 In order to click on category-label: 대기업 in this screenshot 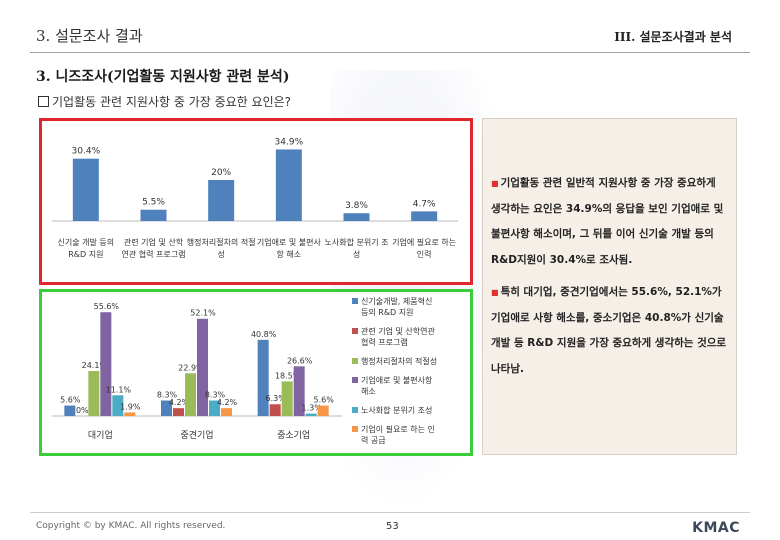, I will do `click(100, 435)`.